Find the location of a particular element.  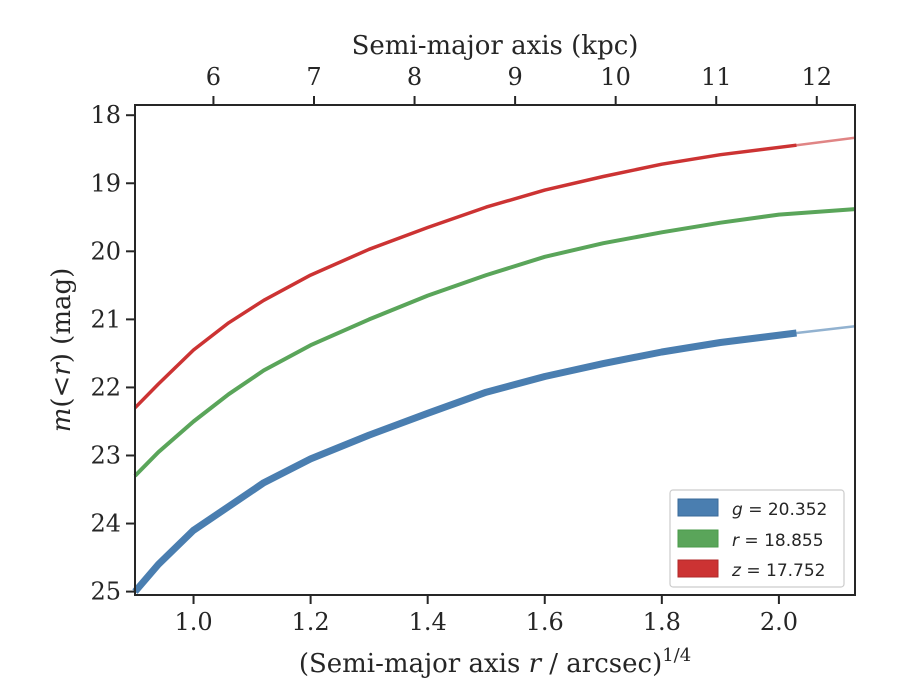

legend-swatch-g is located at coordinates (698, 507).